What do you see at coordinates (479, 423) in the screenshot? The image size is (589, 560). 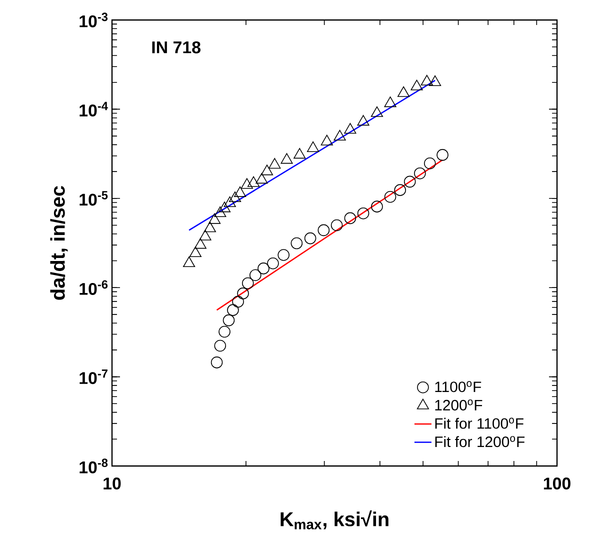 I see `legend-label: Fit for 1100$^{o}$F` at bounding box center [479, 423].